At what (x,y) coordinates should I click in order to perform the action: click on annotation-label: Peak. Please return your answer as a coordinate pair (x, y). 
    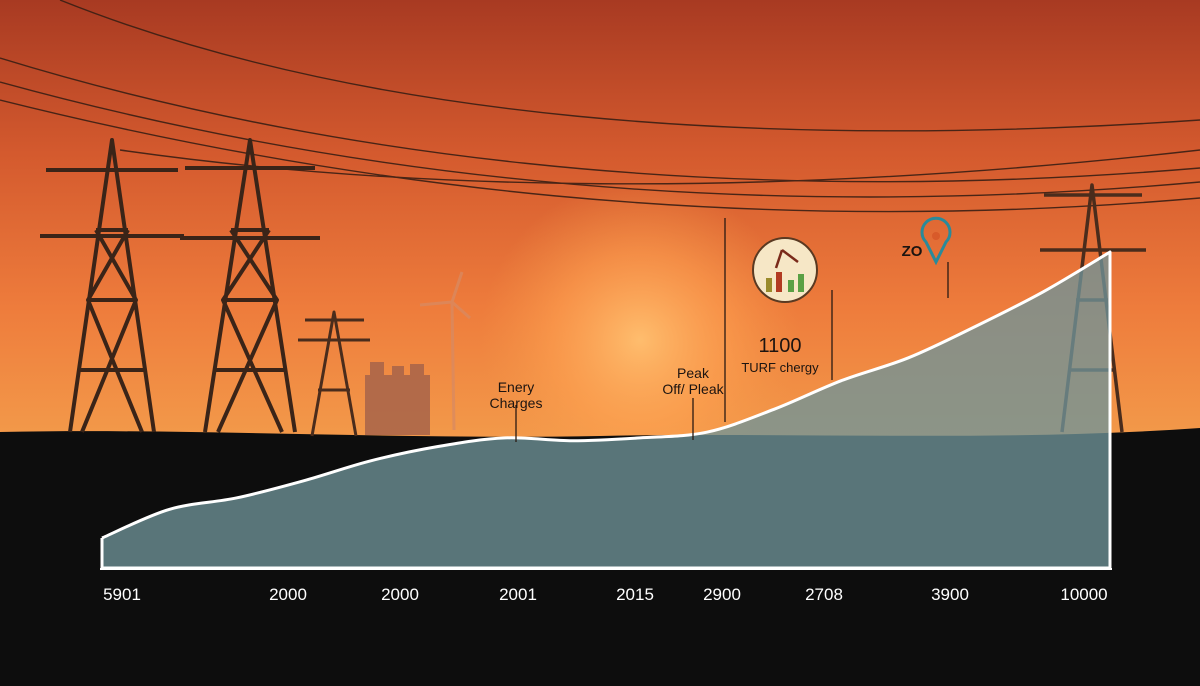
    Looking at the image, I should click on (693, 373).